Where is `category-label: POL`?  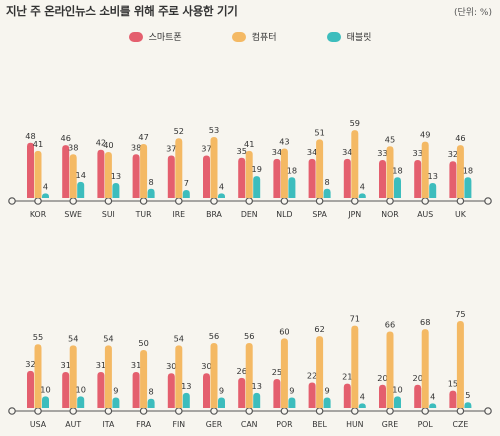
category-label: POL is located at coordinates (426, 424).